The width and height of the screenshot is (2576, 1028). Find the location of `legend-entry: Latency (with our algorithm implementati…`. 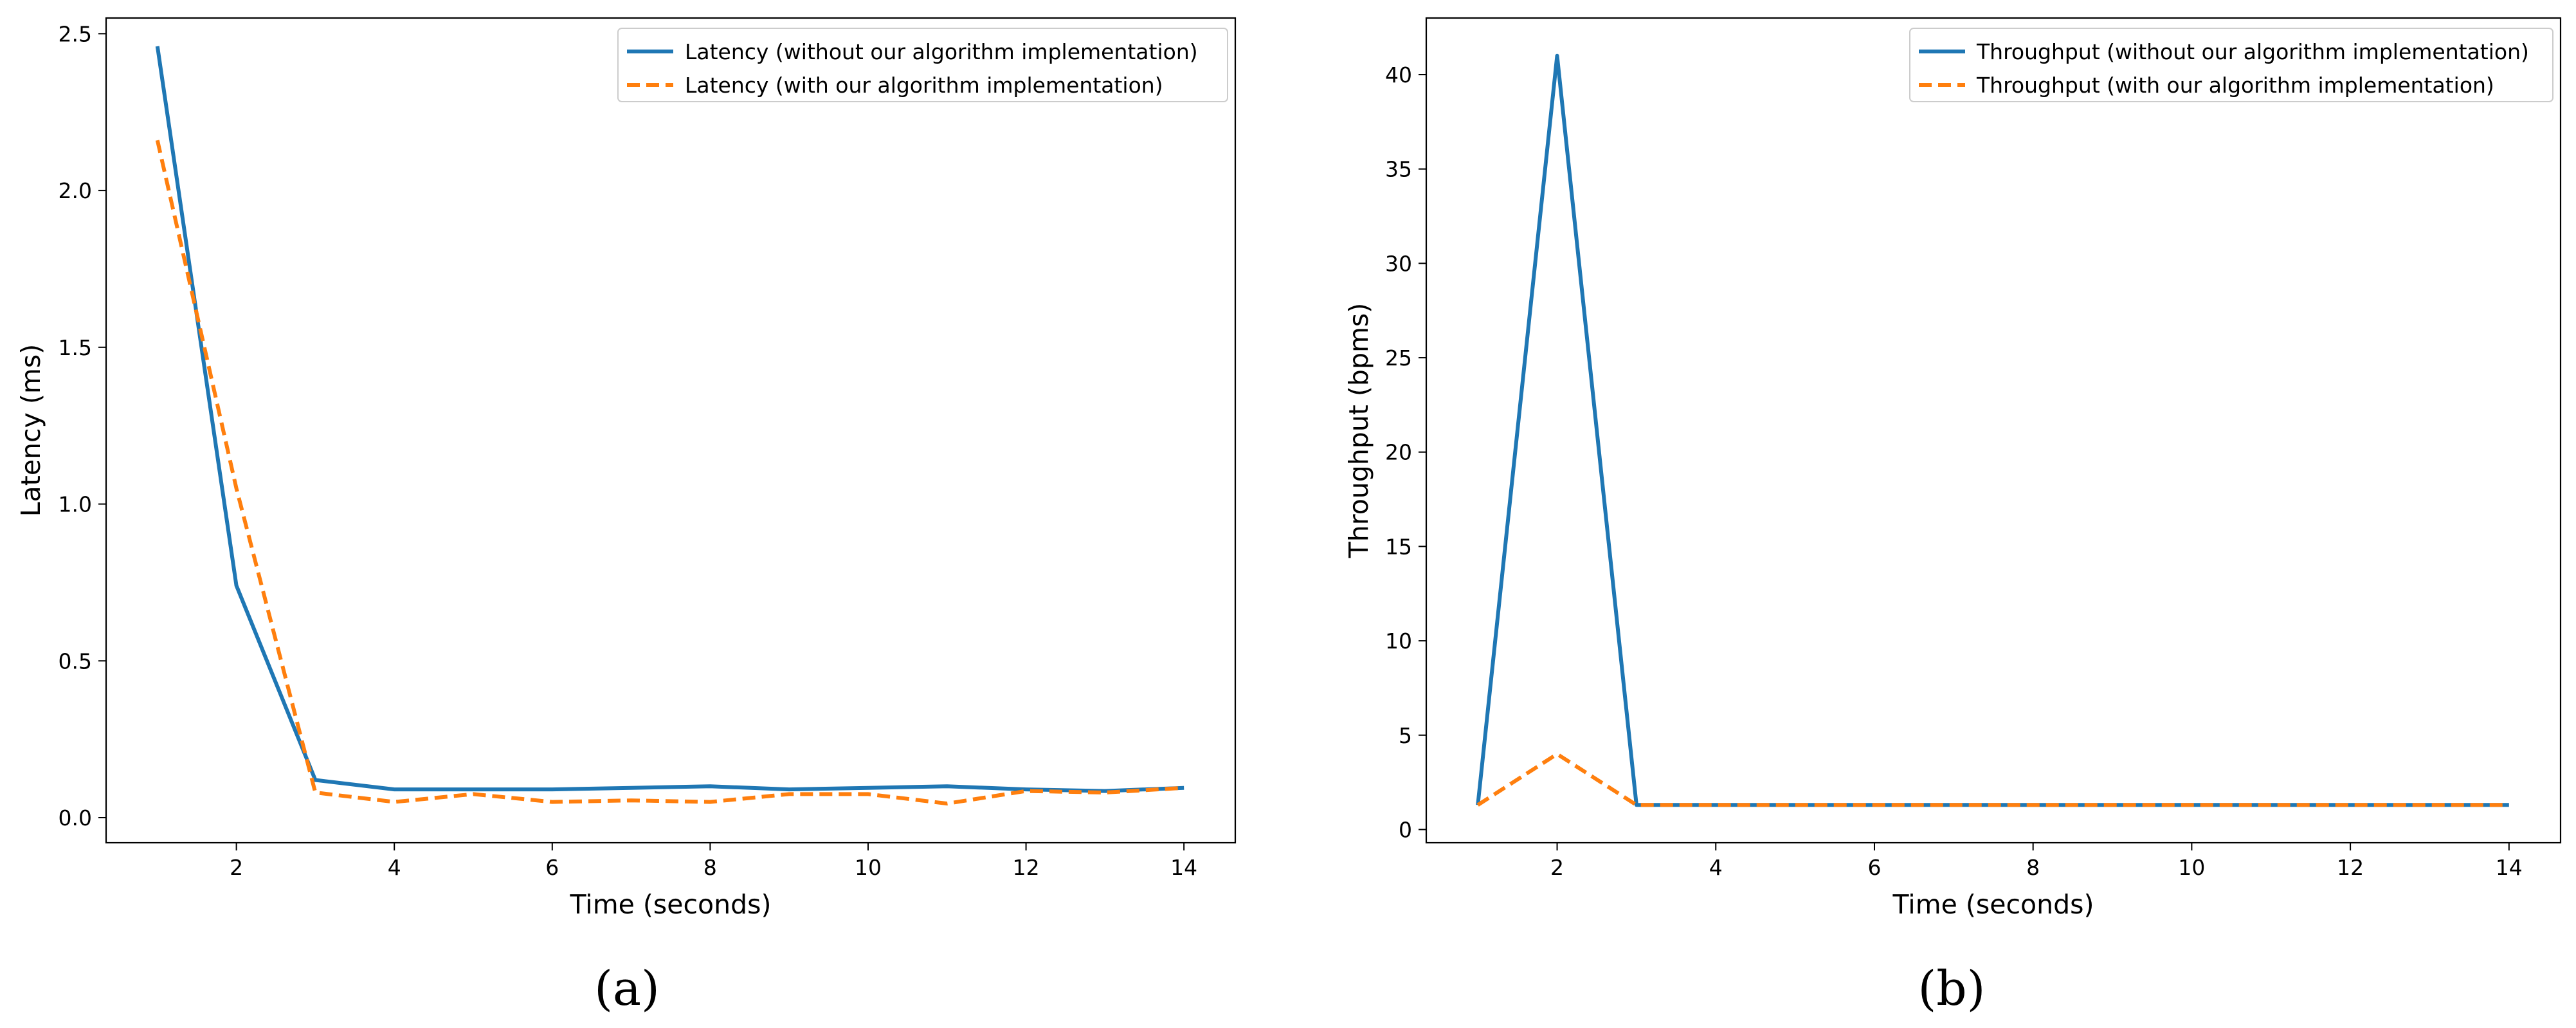

legend-entry: Latency (with our algorithm implementati… is located at coordinates (924, 85).